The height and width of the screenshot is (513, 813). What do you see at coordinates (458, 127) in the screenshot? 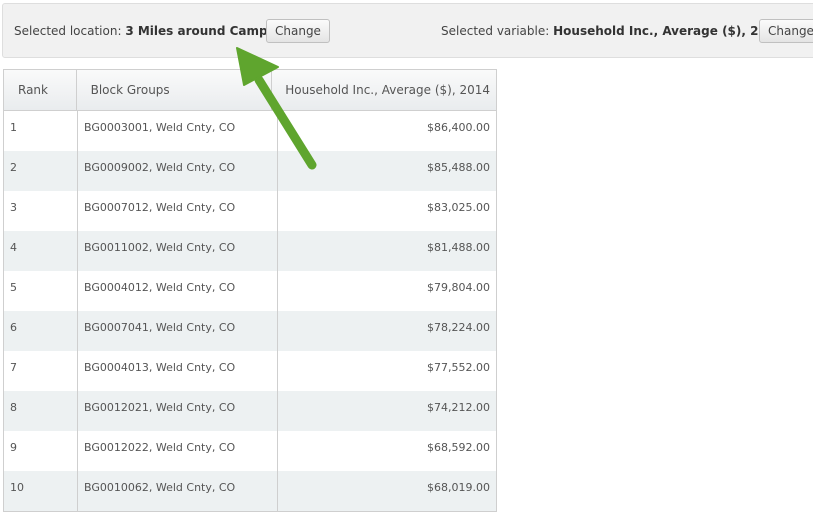
I see `income-cell: $86,400.00` at bounding box center [458, 127].